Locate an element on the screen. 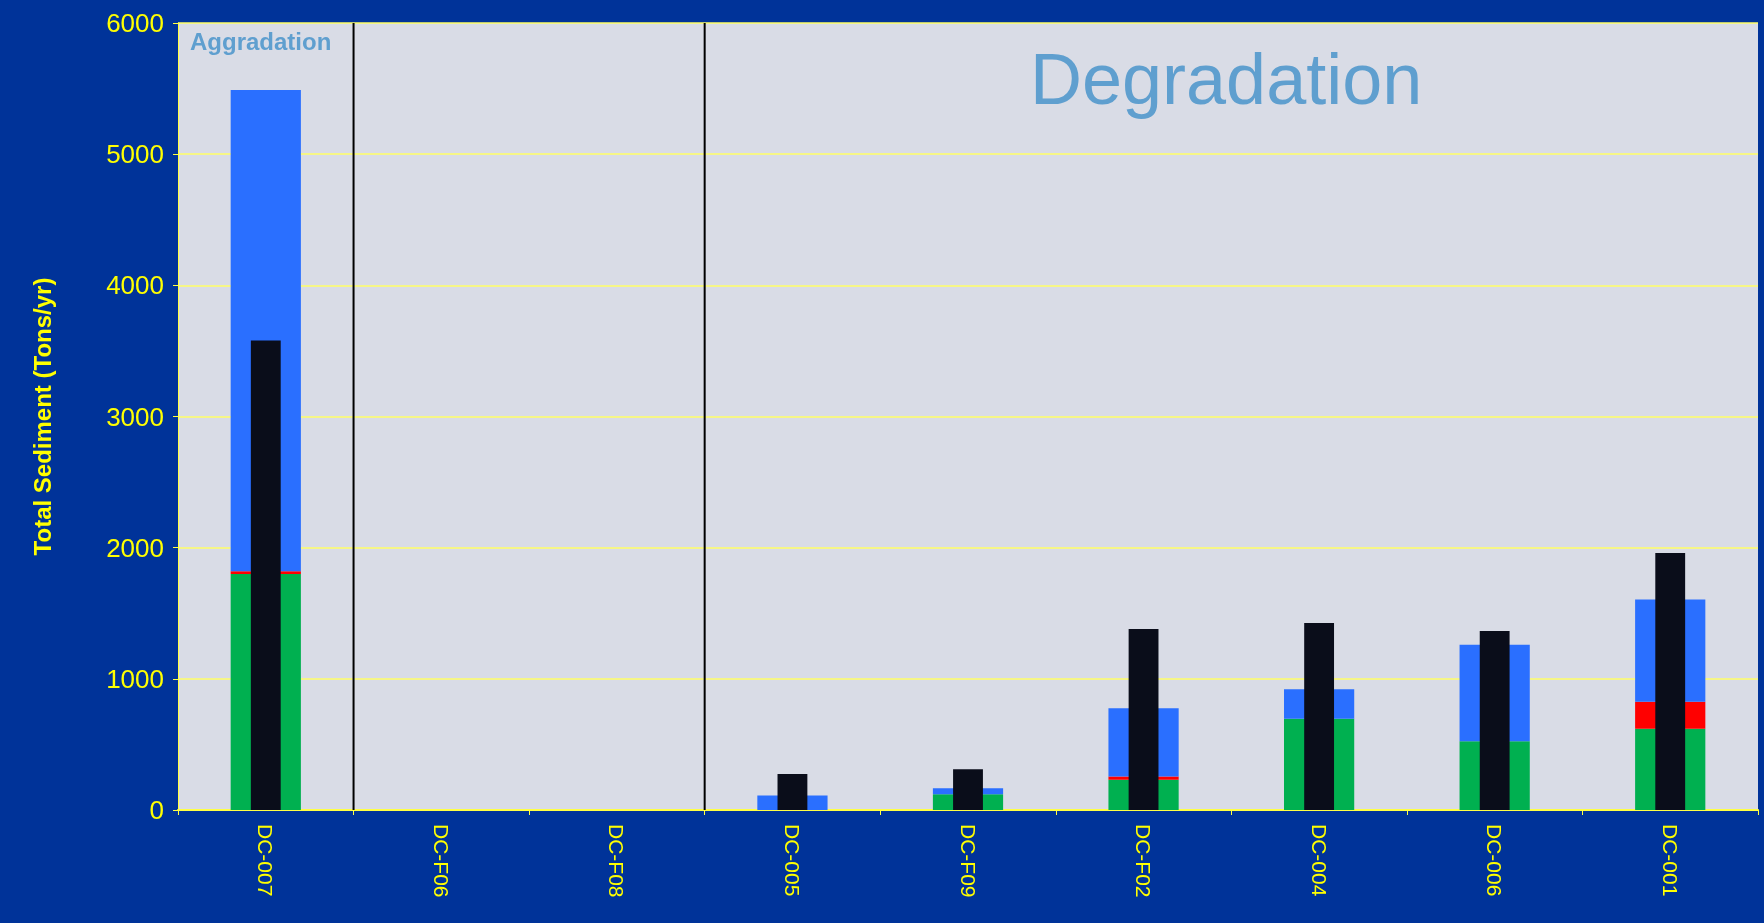 This screenshot has width=1764, height=923. y-tick-label: 3000 is located at coordinates (135, 416).